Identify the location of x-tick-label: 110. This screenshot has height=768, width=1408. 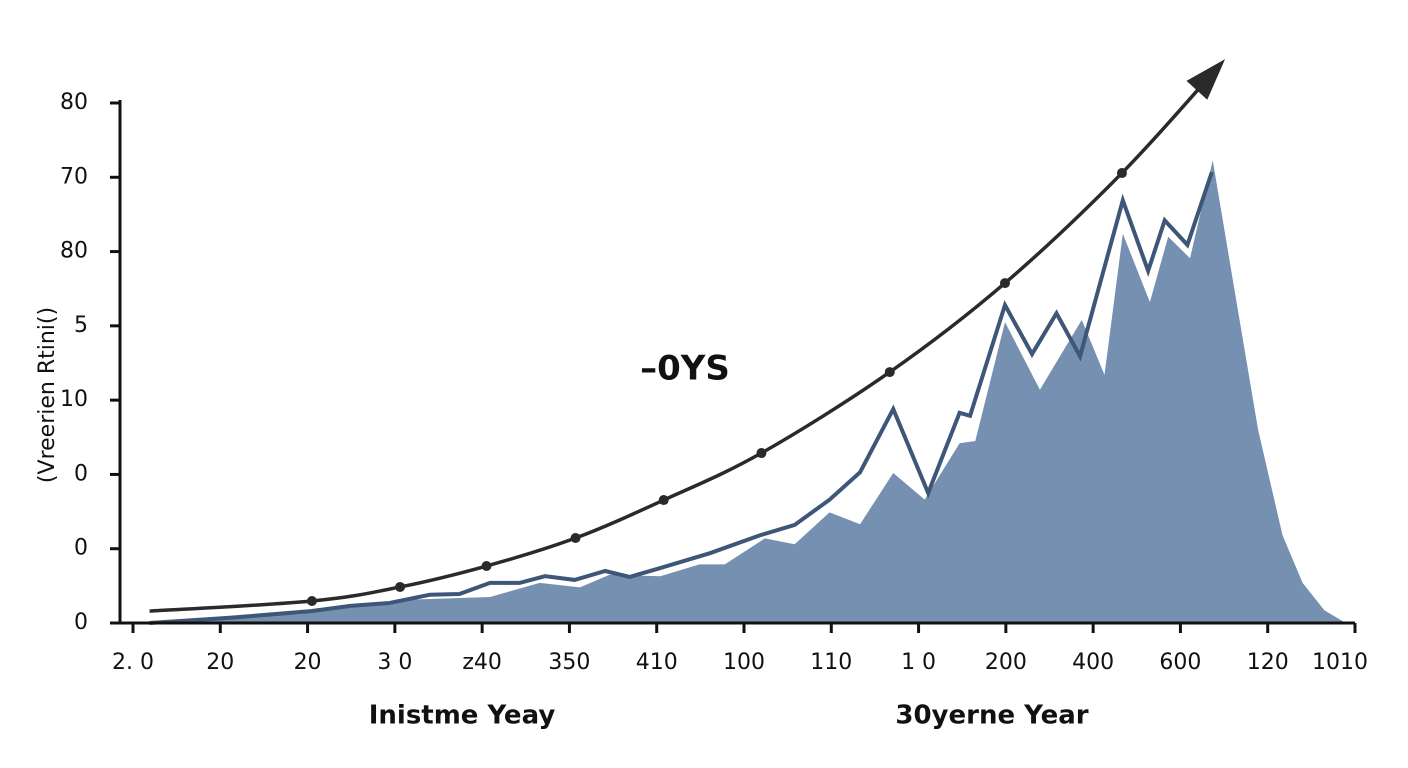
(831, 662).